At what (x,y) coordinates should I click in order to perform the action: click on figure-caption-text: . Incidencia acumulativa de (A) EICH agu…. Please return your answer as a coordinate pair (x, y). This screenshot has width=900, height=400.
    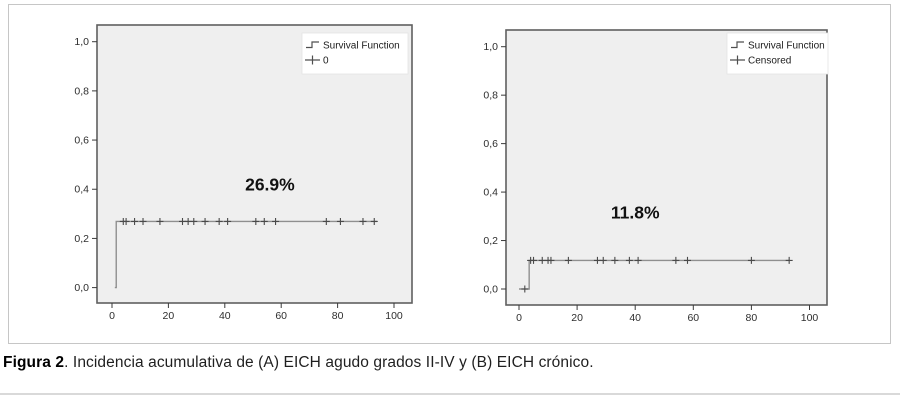
    Looking at the image, I should click on (329, 362).